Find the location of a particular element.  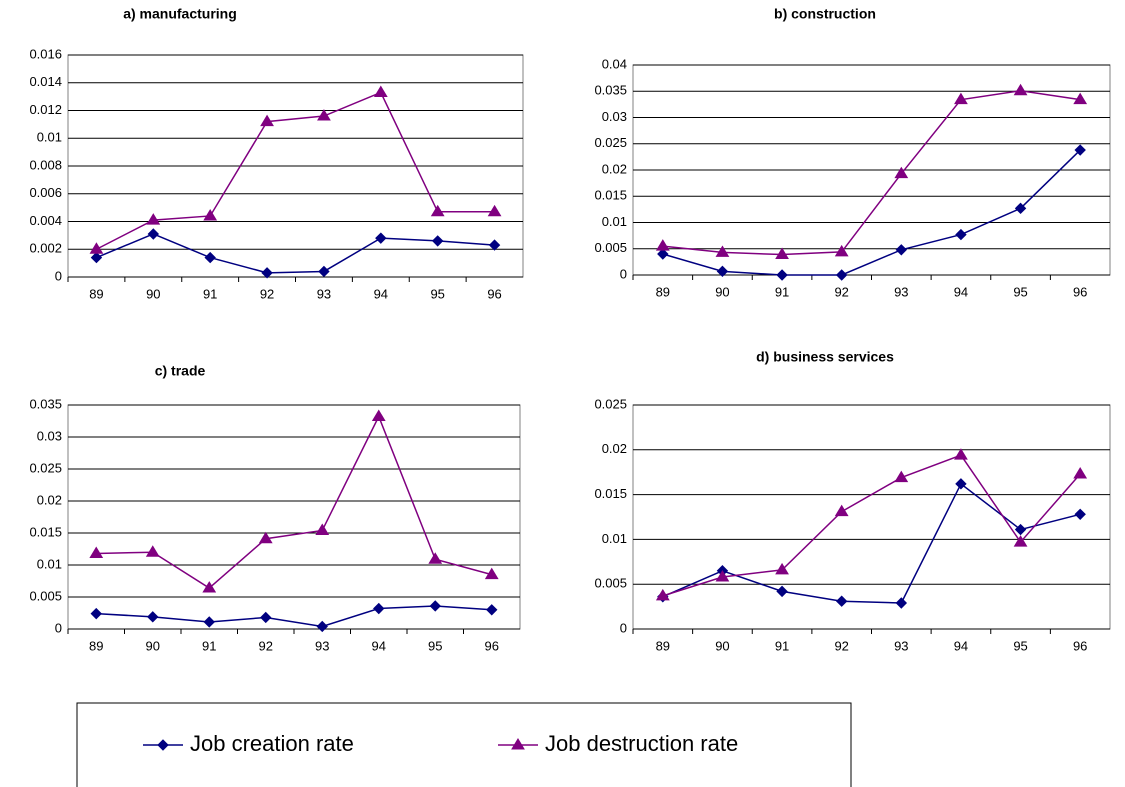

y-tick-label: 0.035 is located at coordinates (45, 403).